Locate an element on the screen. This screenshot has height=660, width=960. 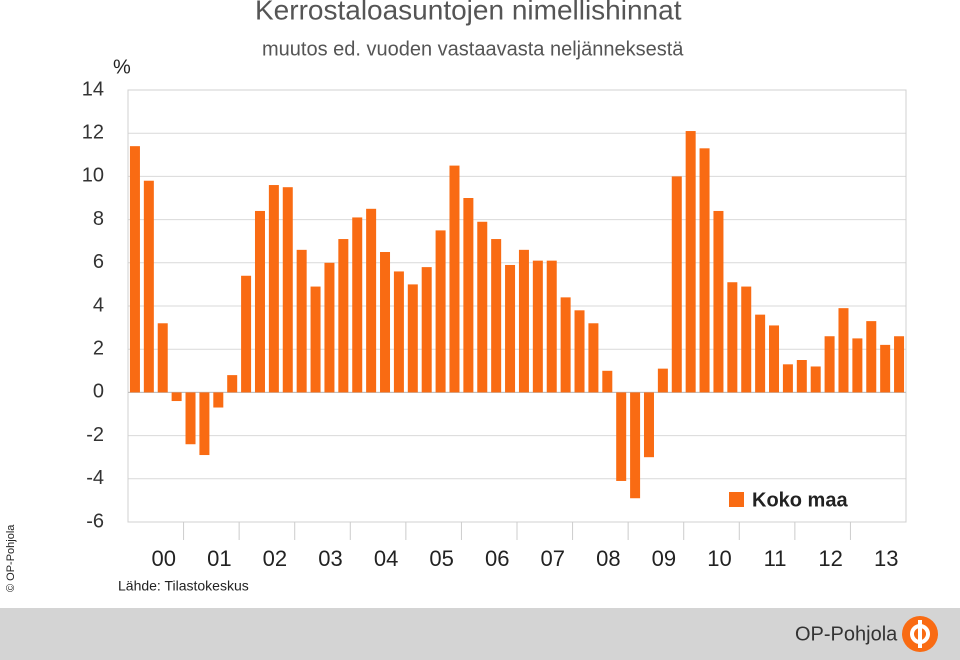
x-tick-label: 12 is located at coordinates (830, 558).